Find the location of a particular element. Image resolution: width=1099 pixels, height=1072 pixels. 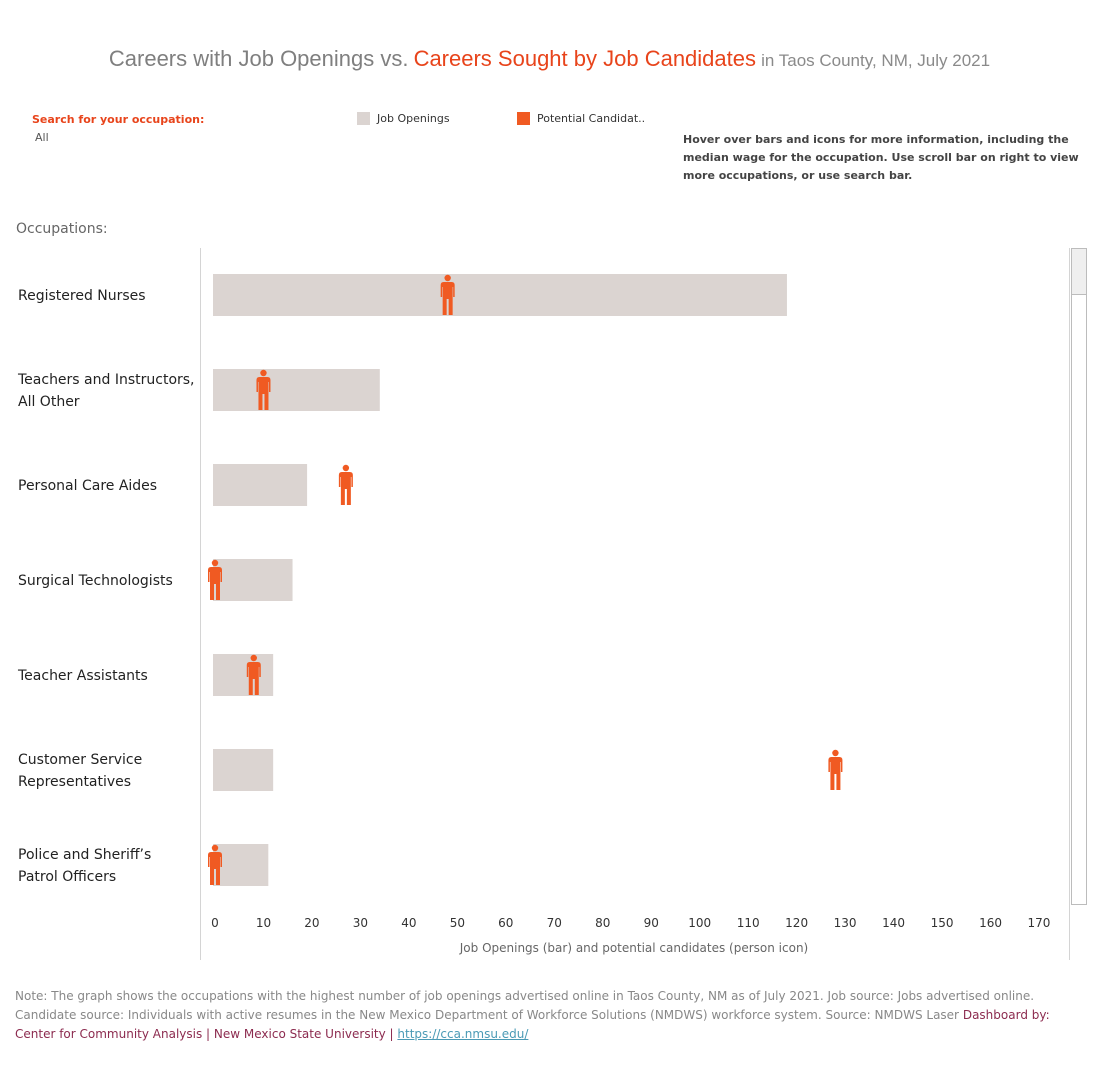

x-tick-label-110: 110 is located at coordinates (748, 923).